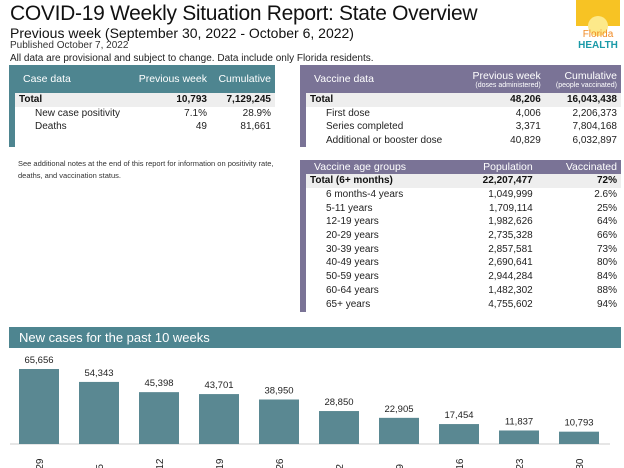 This screenshot has height=468, width=624. What do you see at coordinates (220, 463) in the screenshot?
I see `tick-label: 8/19` at bounding box center [220, 463].